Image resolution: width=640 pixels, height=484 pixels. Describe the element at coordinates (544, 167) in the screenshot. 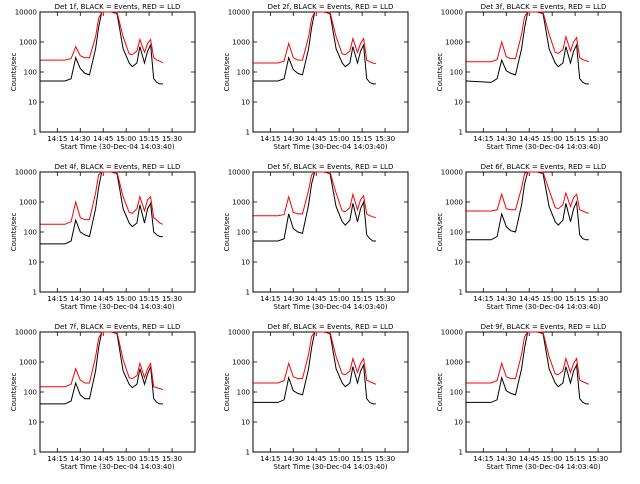

I see `chart-title: Det 6f, BLACK = Events, RED = LLD` at that location.